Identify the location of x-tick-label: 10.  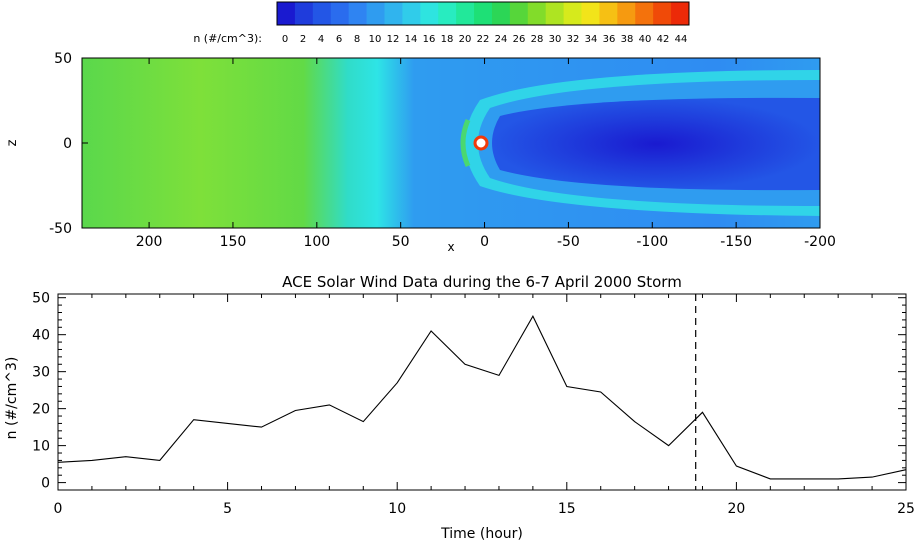
(397, 509).